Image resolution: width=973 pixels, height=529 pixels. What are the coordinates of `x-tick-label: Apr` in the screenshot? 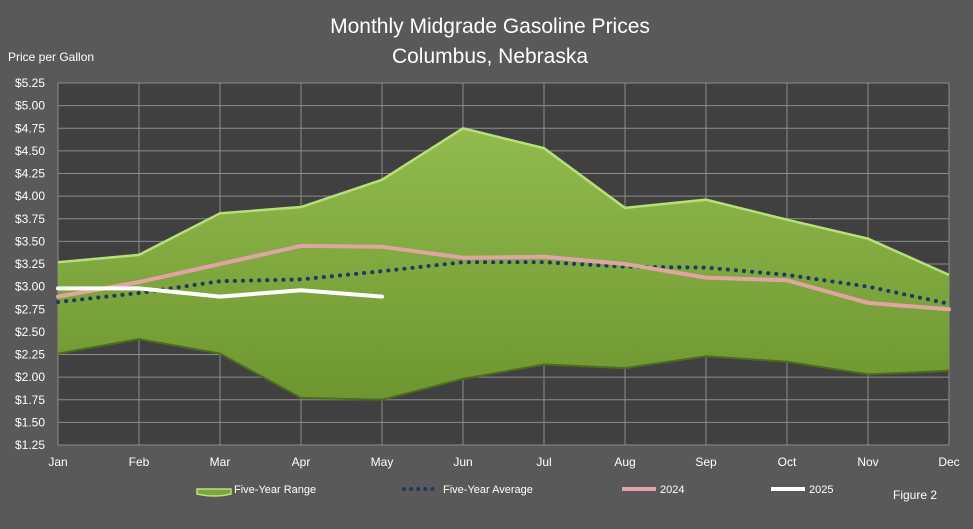 It's located at (301, 462).